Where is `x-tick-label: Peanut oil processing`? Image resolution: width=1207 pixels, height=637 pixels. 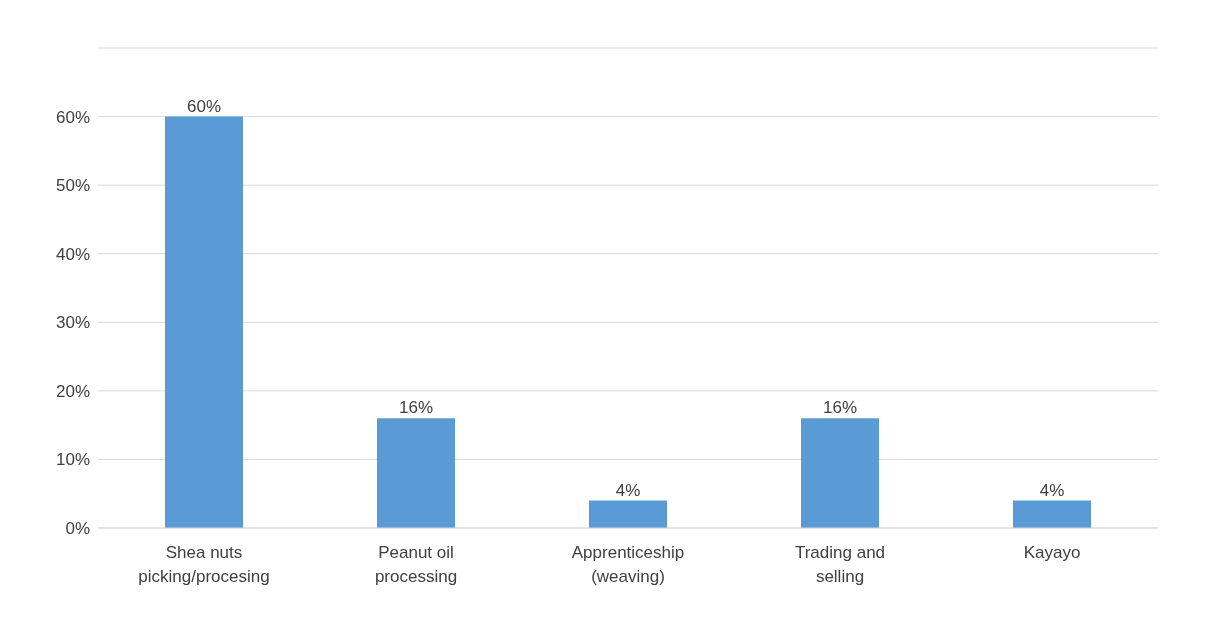
x-tick-label: Peanut oil processing is located at coordinates (416, 564).